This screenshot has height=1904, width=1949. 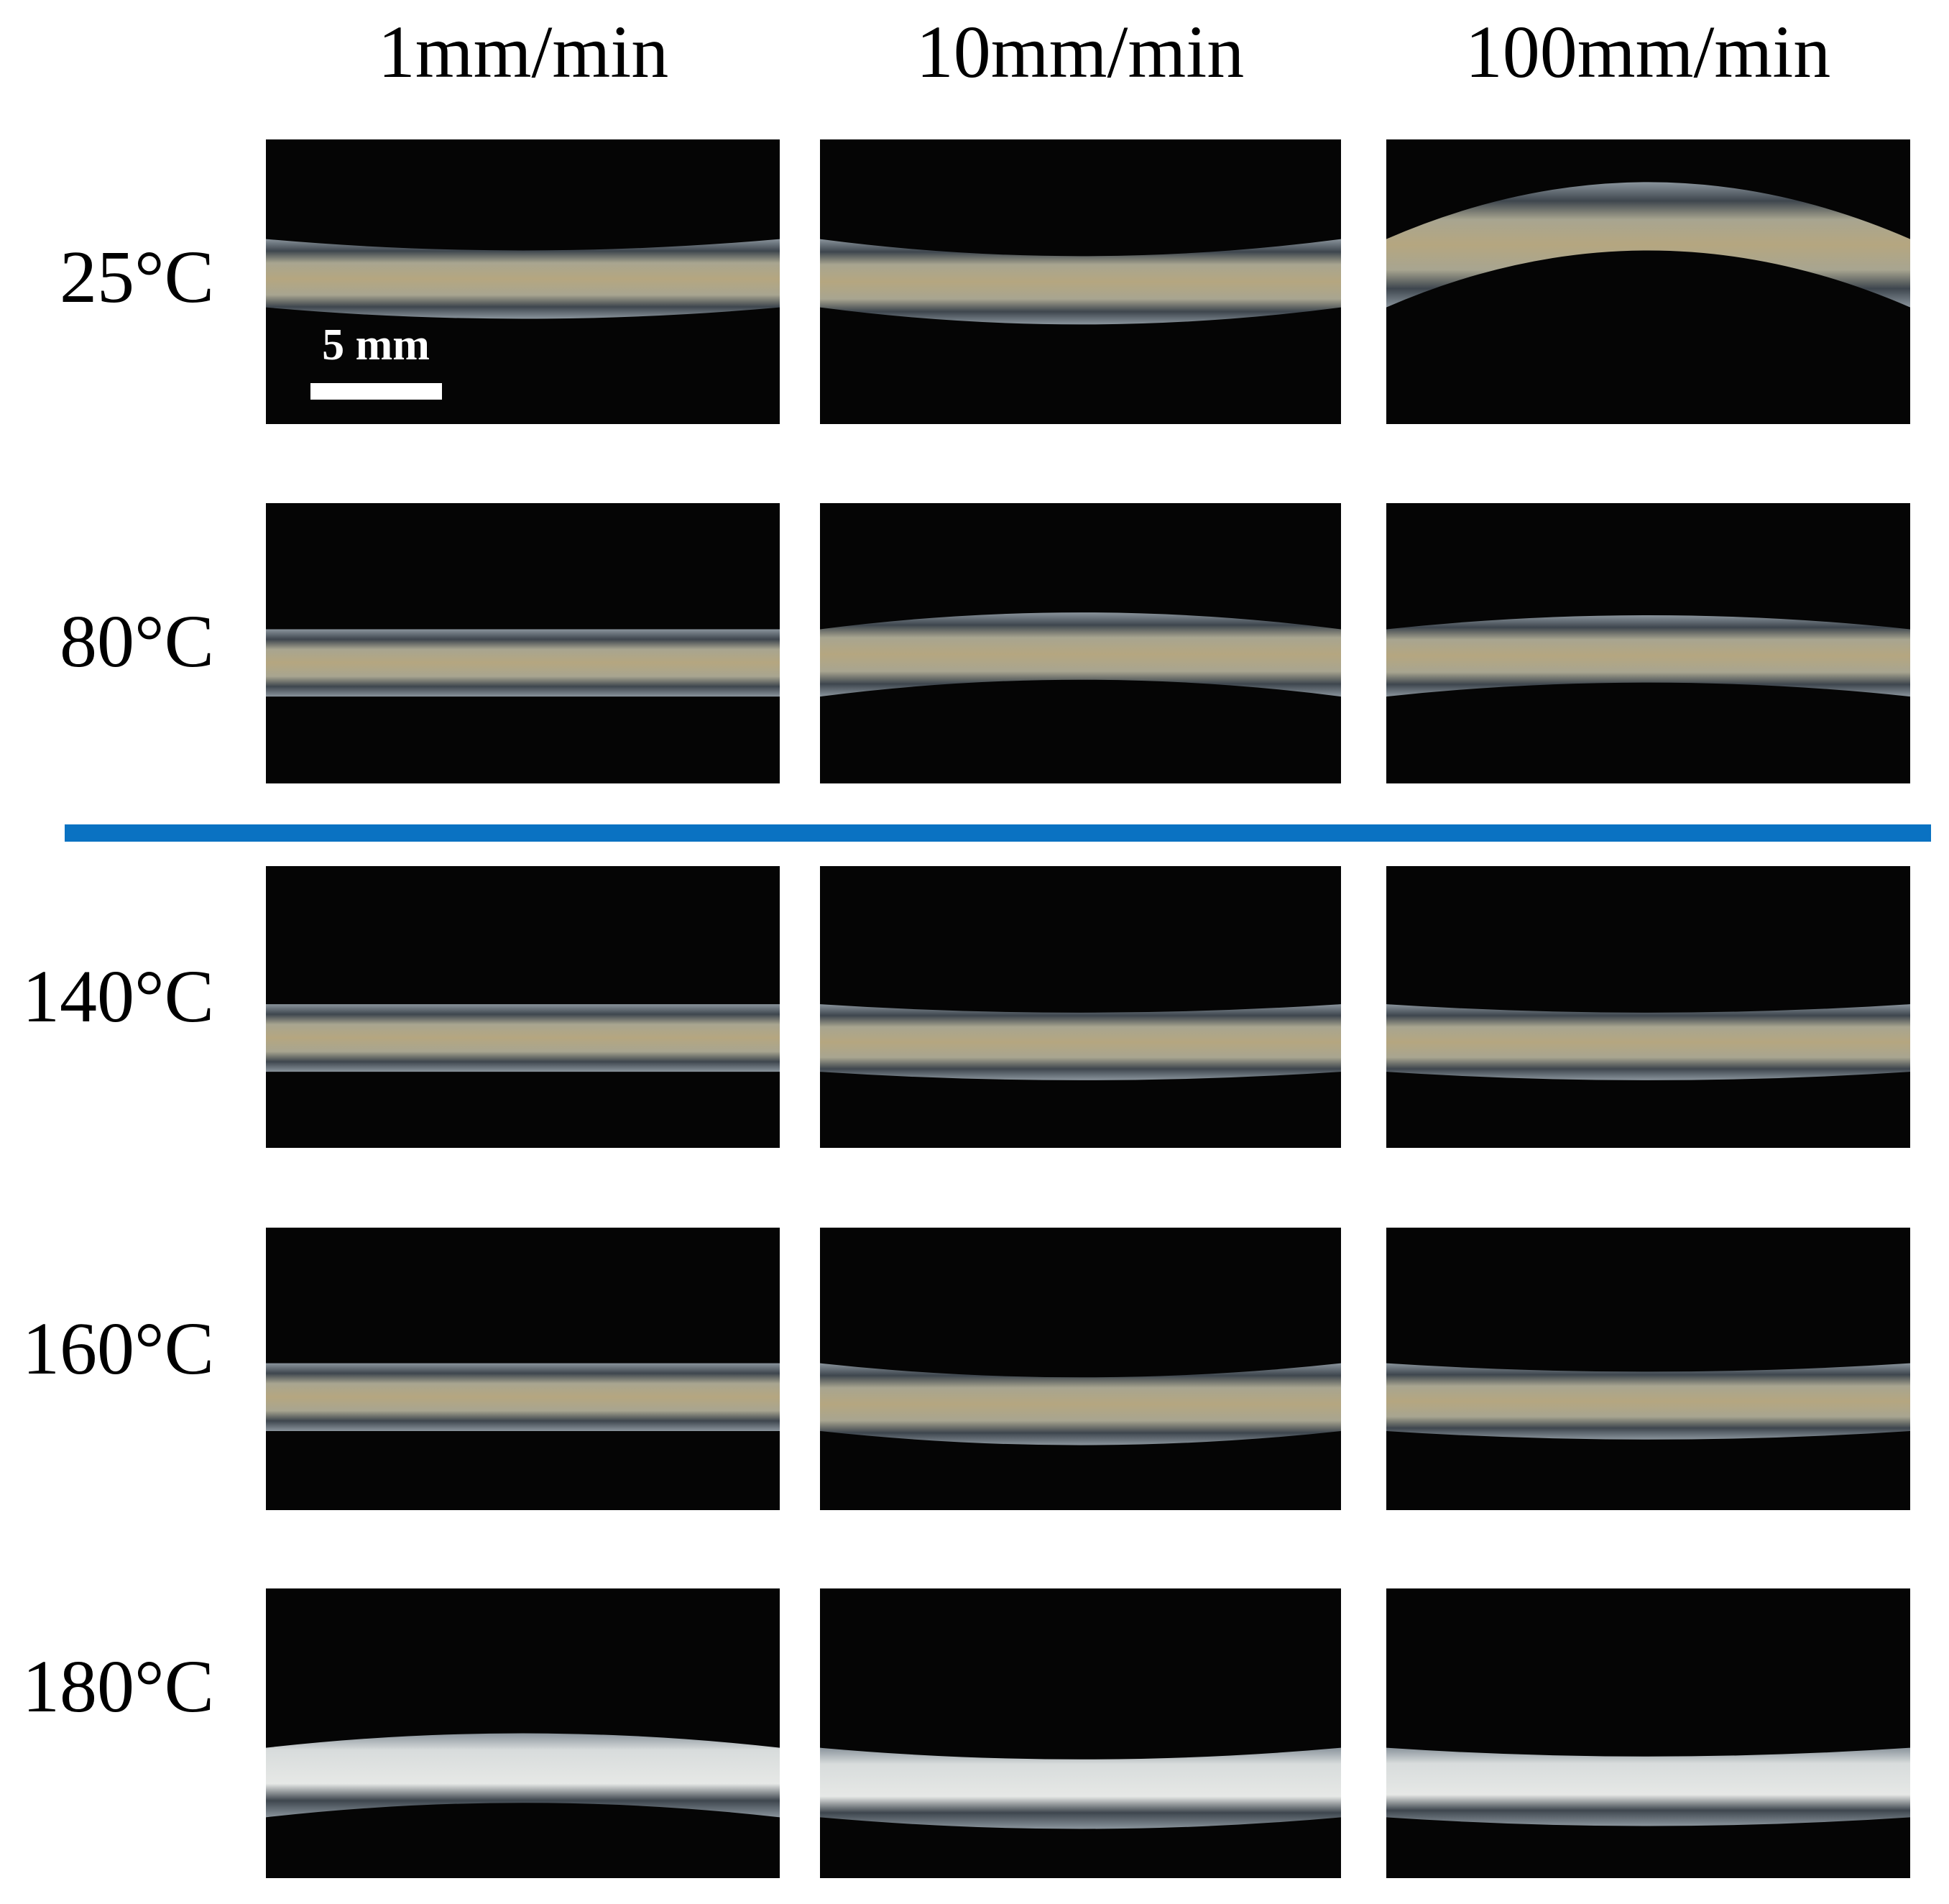 What do you see at coordinates (523, 52) in the screenshot?
I see `column-header: 1mm/min` at bounding box center [523, 52].